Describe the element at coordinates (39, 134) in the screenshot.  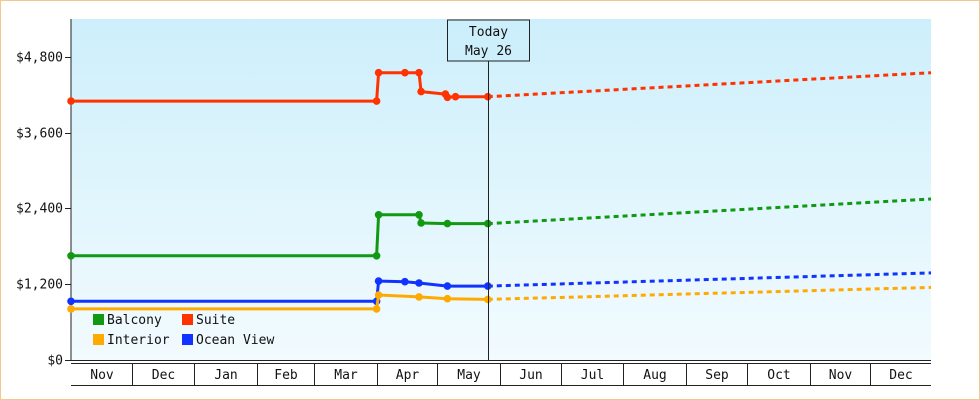
I see `y-tick-label: $3,600` at that location.